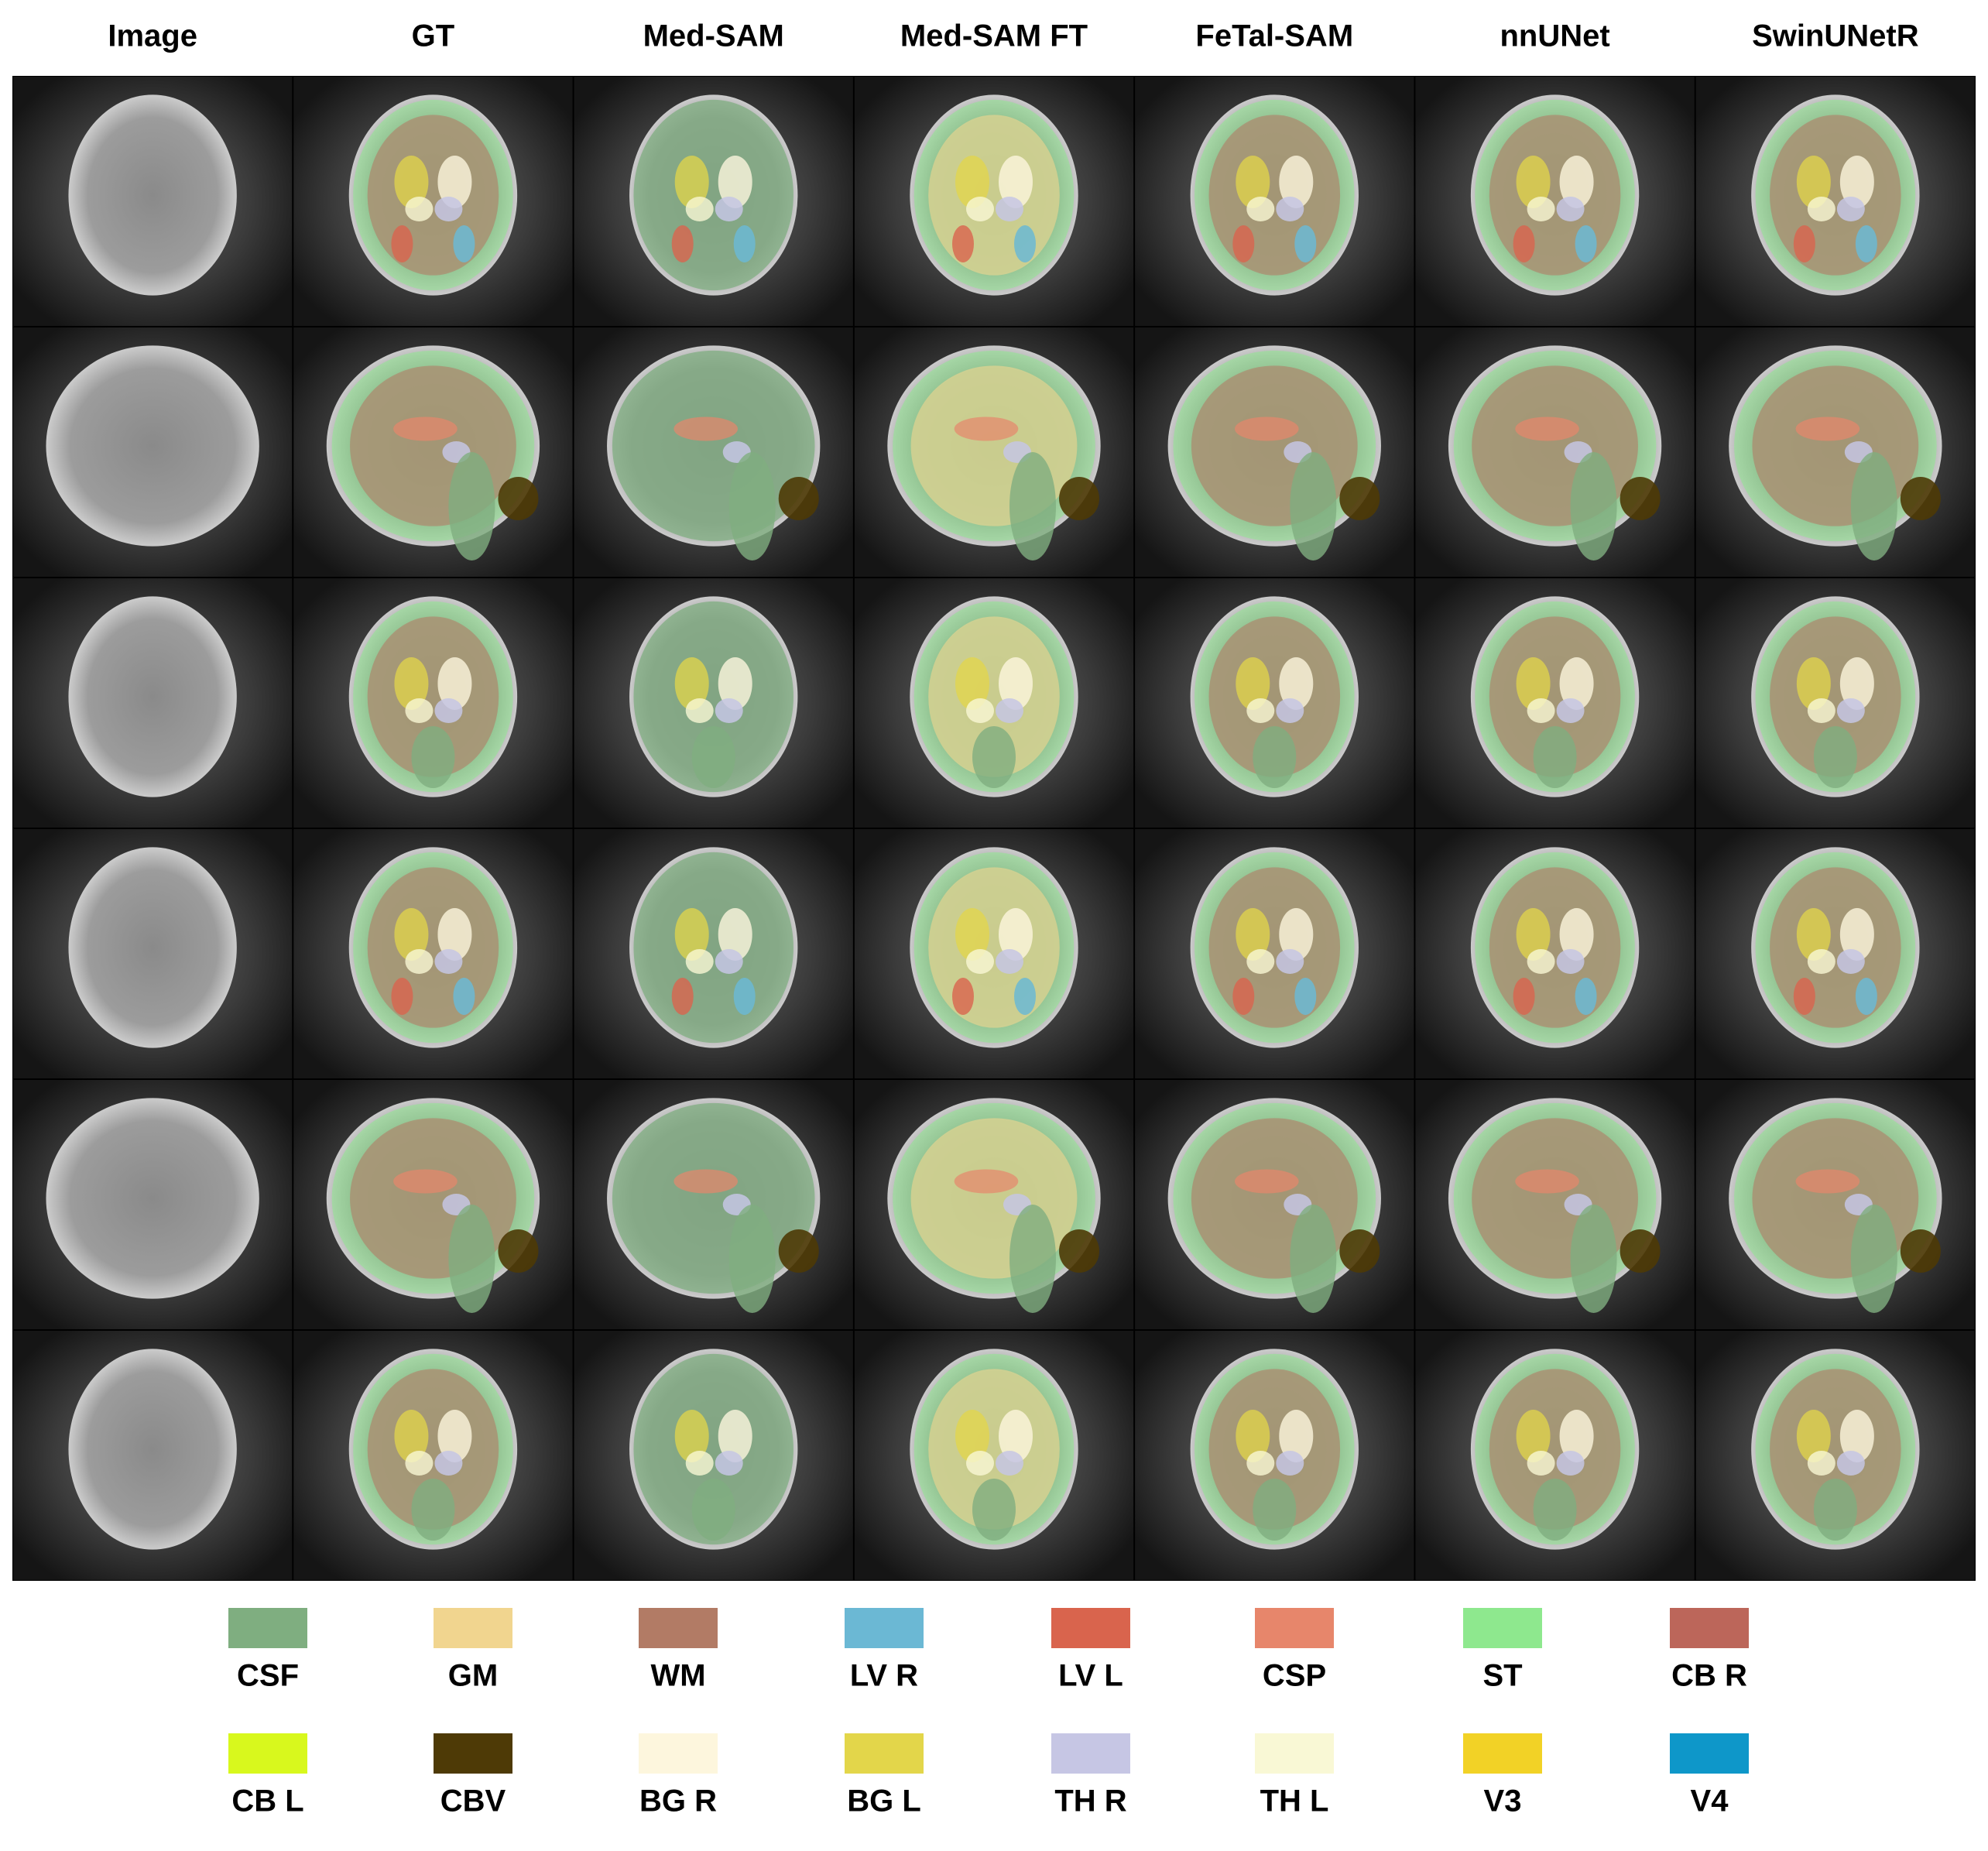 The height and width of the screenshot is (1851, 1988). Describe the element at coordinates (994, 36) in the screenshot. I see `column-header: Med-SAM FT` at that location.